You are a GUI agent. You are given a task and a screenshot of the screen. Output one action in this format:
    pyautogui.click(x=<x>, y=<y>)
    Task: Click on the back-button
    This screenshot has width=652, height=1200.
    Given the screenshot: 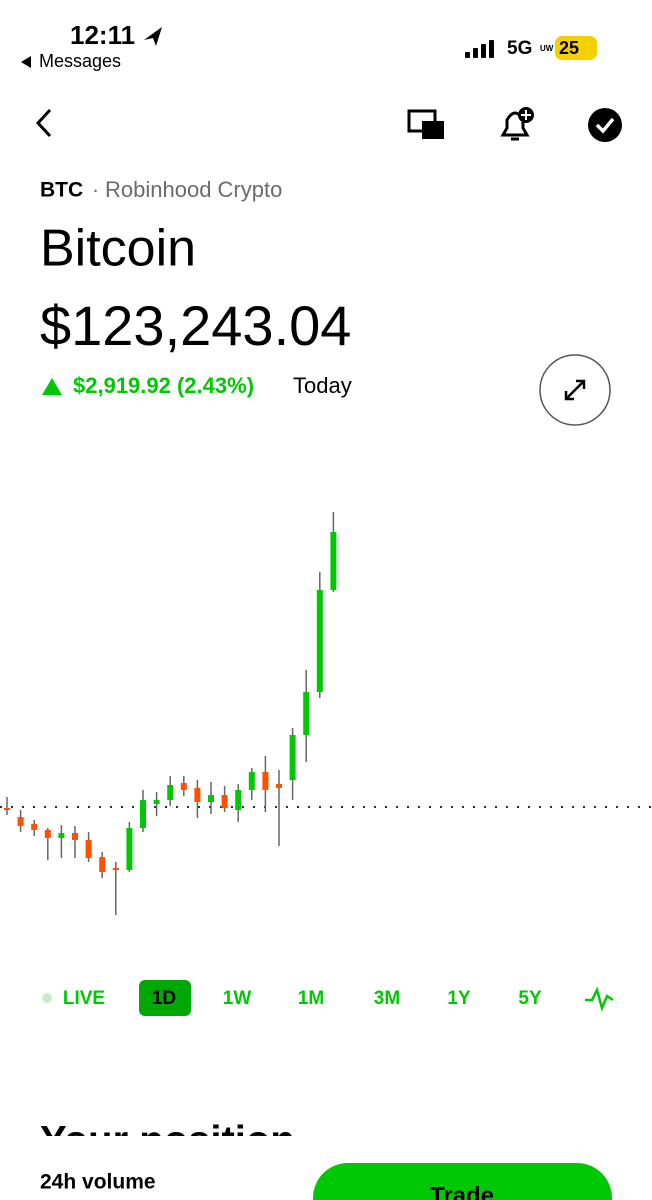 What is the action you would take?
    pyautogui.click(x=43, y=123)
    